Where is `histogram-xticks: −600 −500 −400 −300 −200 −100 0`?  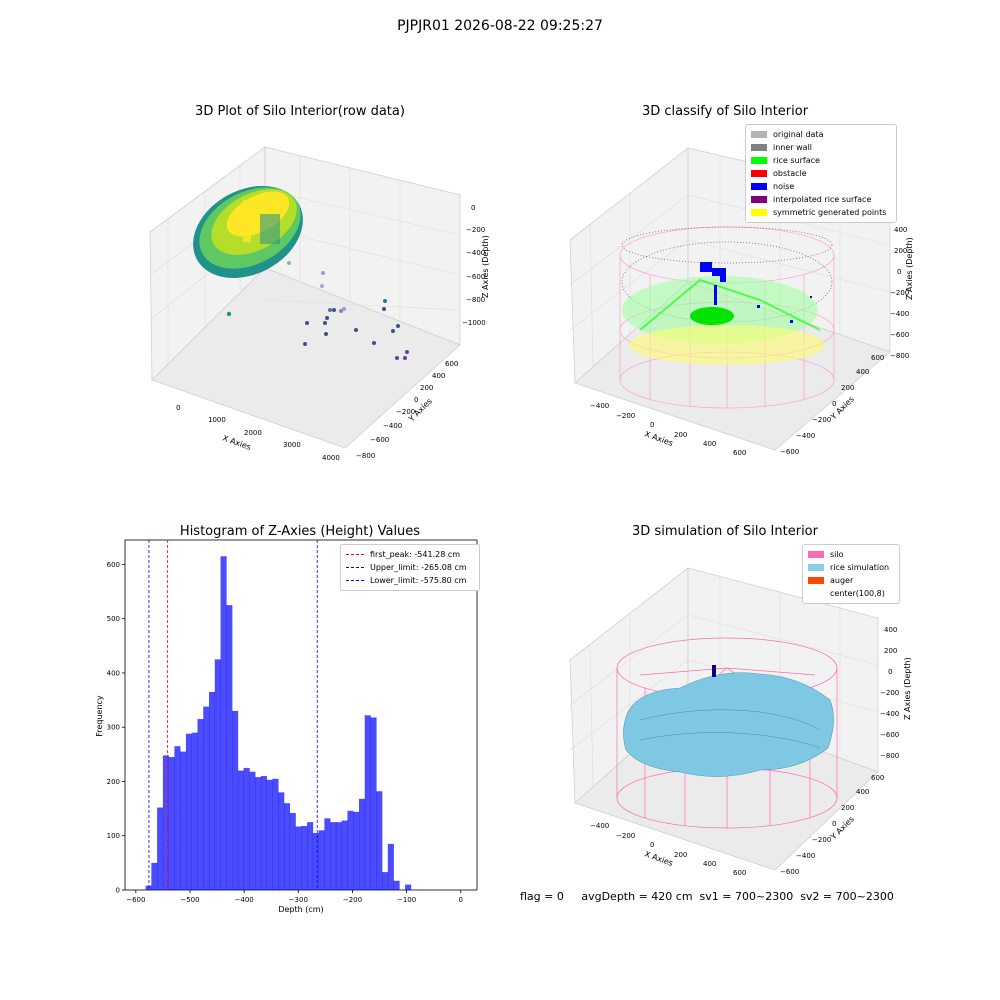 histogram-xticks: −600 −500 −400 −300 −200 −100 0 is located at coordinates (294, 897).